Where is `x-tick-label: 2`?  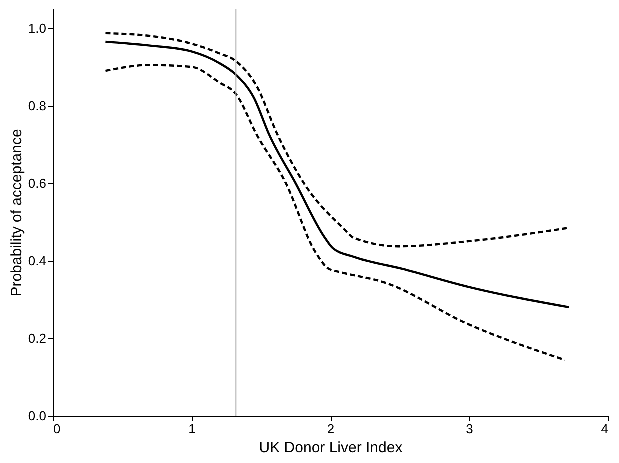 x-tick-label: 2 is located at coordinates (331, 429).